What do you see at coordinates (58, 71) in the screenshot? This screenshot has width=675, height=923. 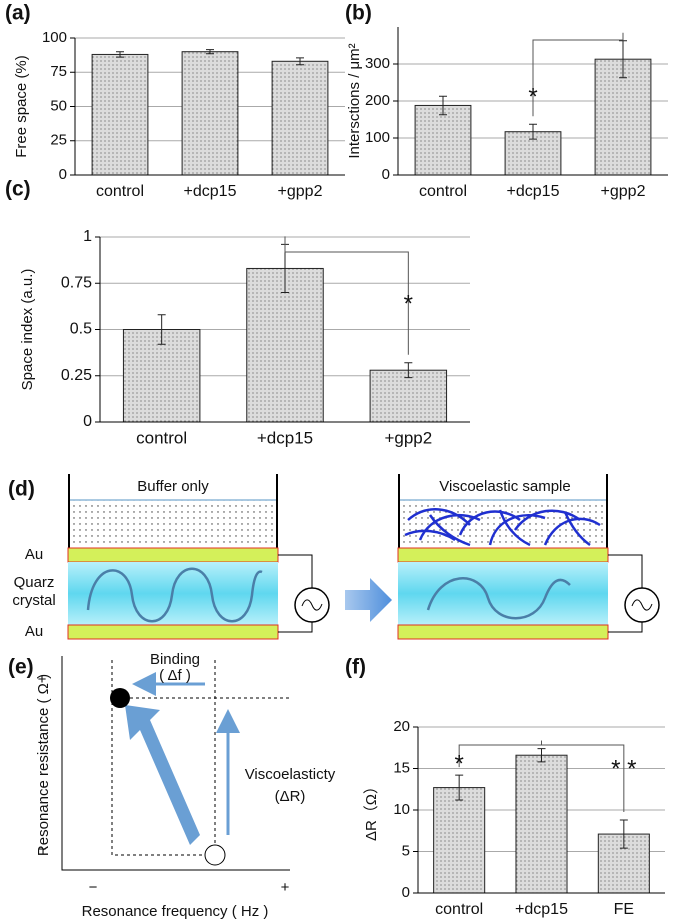 I see `y-tick-label: 75` at bounding box center [58, 71].